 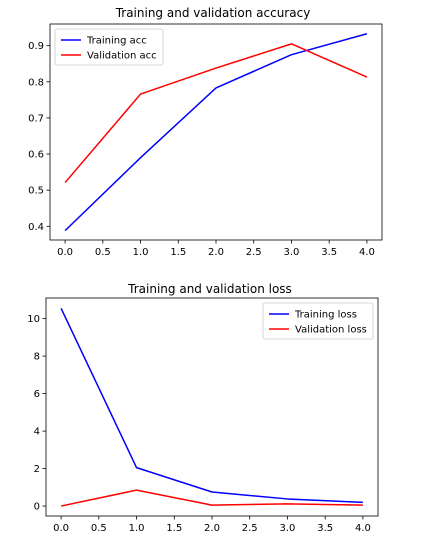 What do you see at coordinates (116, 41) in the screenshot?
I see `accuracy-legend-label-0: Training acc` at bounding box center [116, 41].